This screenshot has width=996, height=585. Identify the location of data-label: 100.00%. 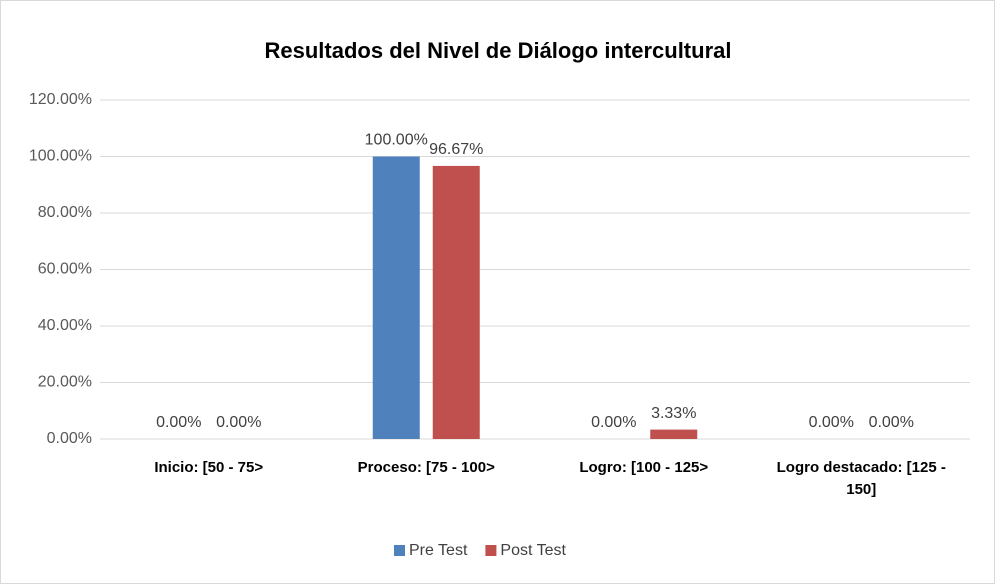
(396, 140).